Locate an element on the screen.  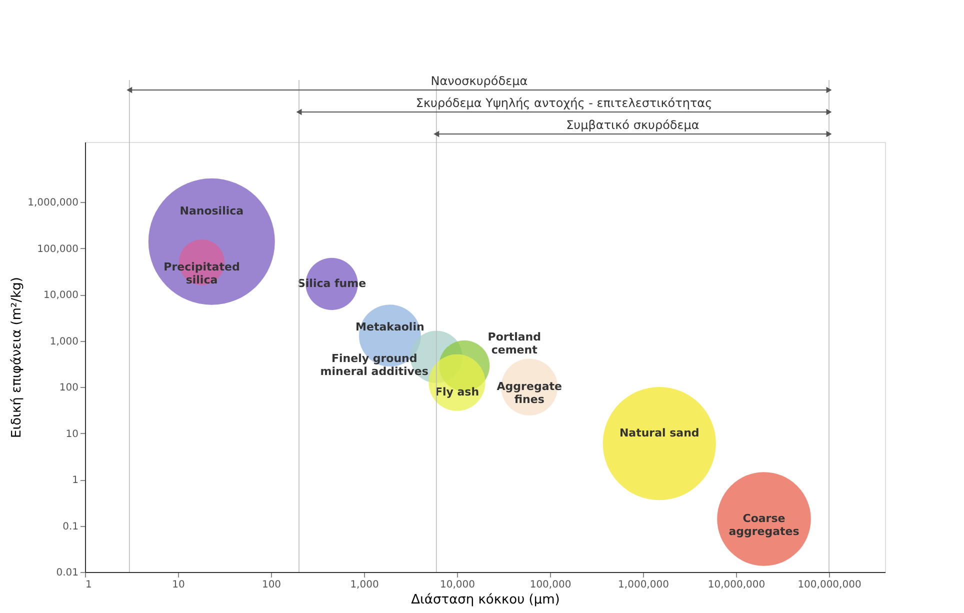
x-tick-label: 1,000 is located at coordinates (364, 585).